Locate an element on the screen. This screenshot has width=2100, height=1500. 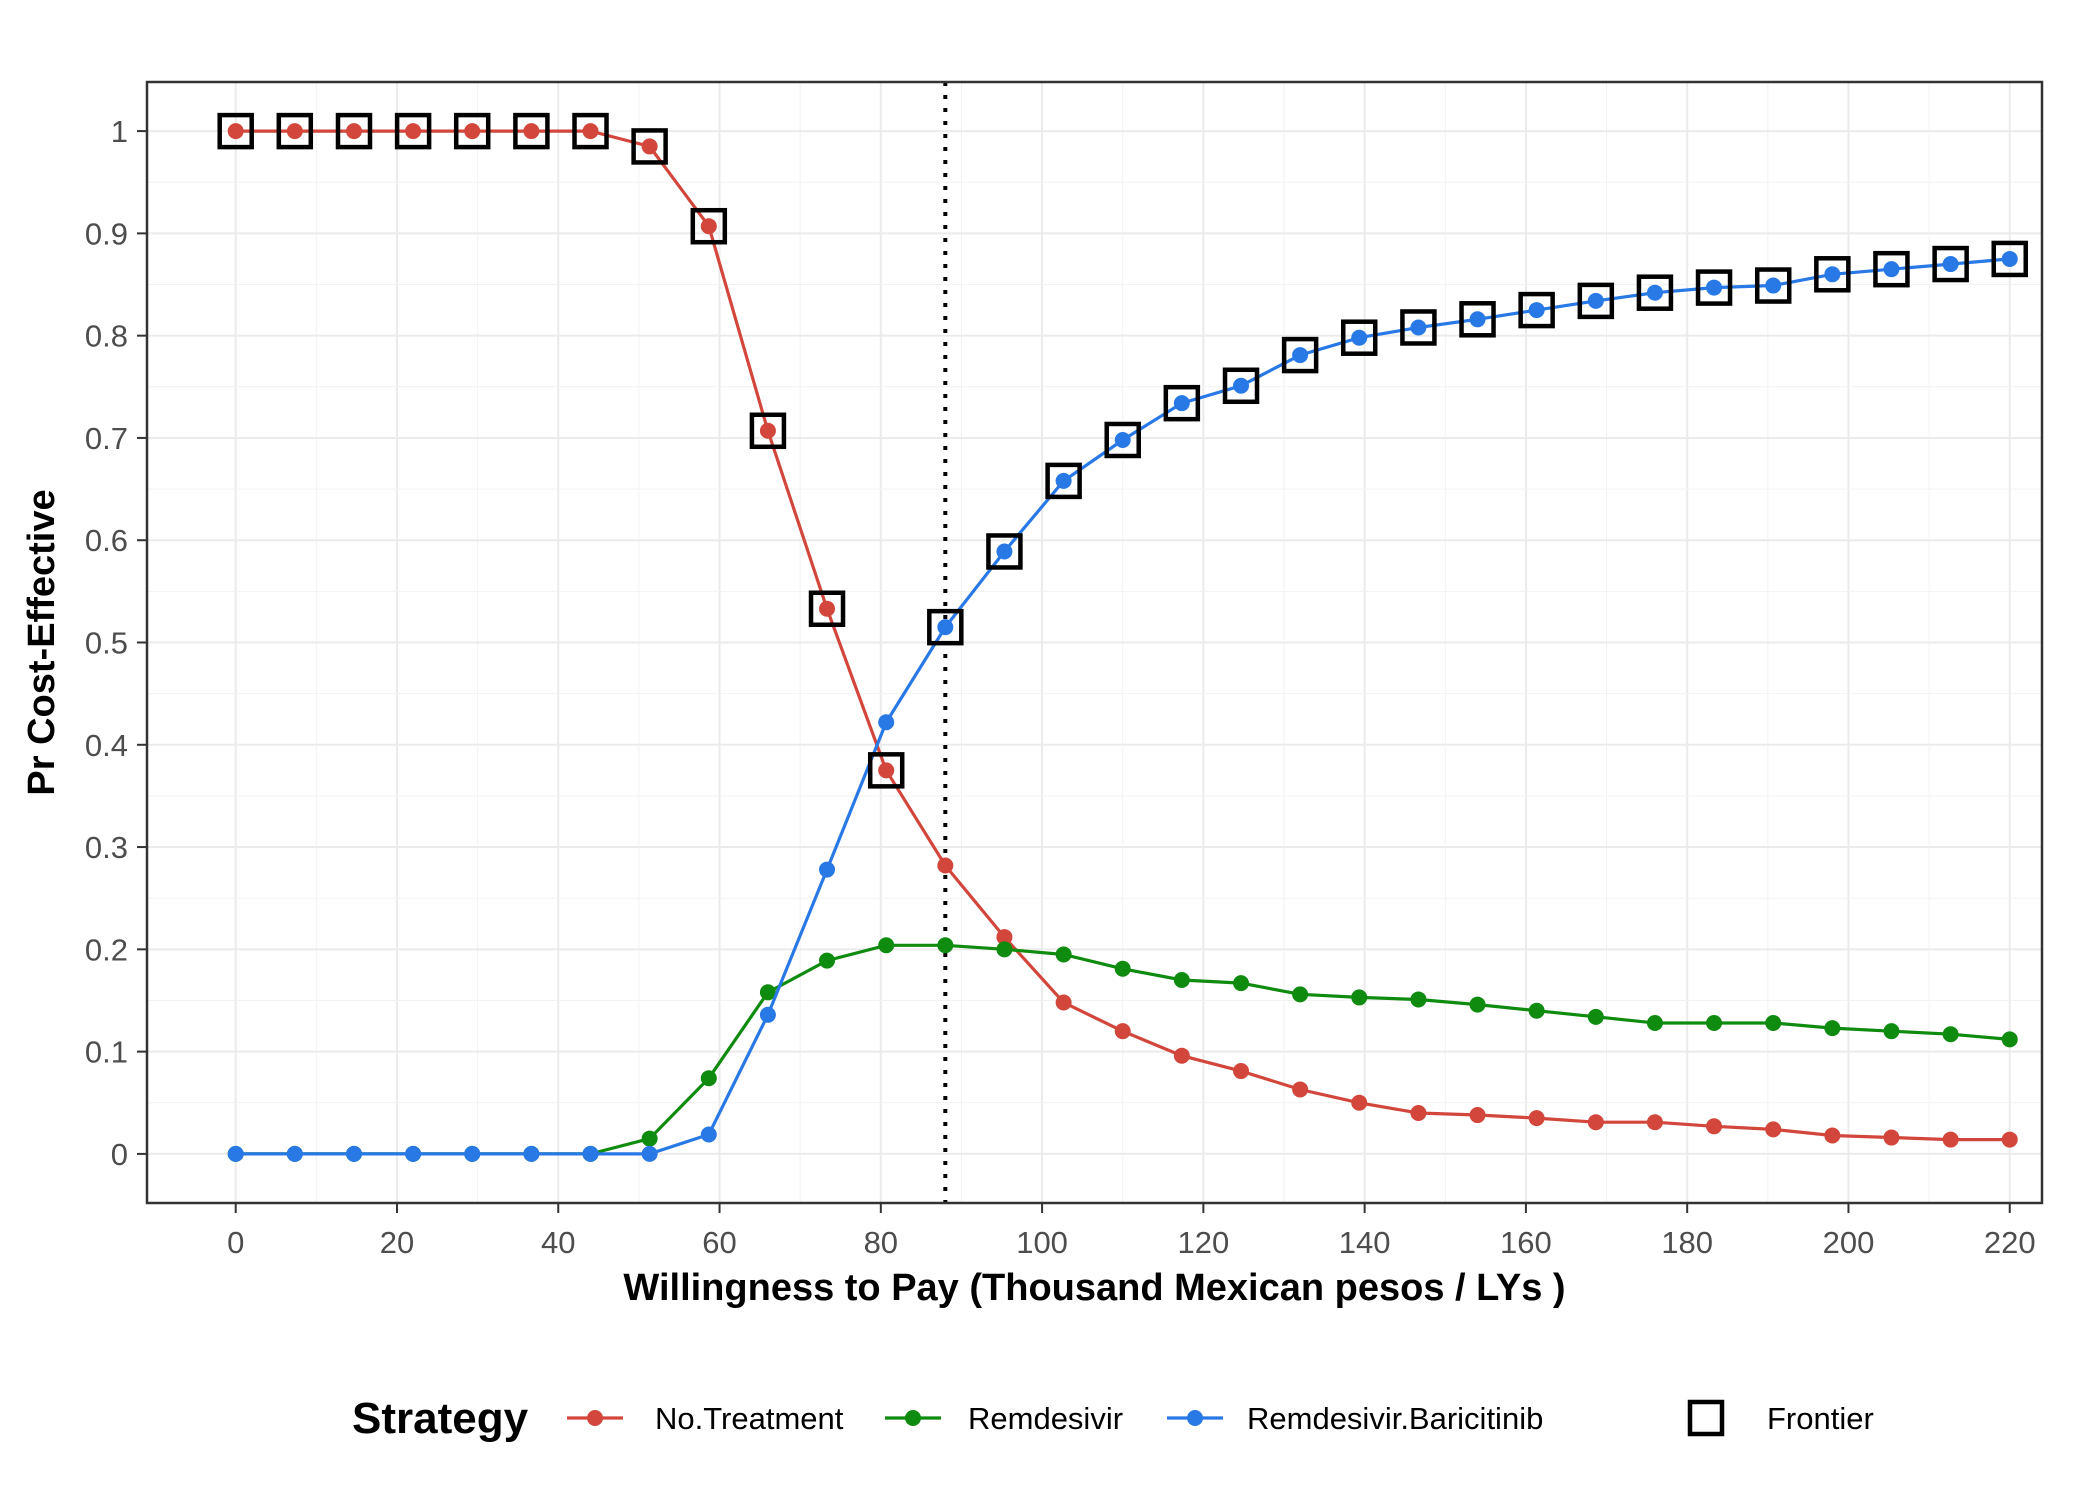
x-tick-label: 100 is located at coordinates (1042, 1242).